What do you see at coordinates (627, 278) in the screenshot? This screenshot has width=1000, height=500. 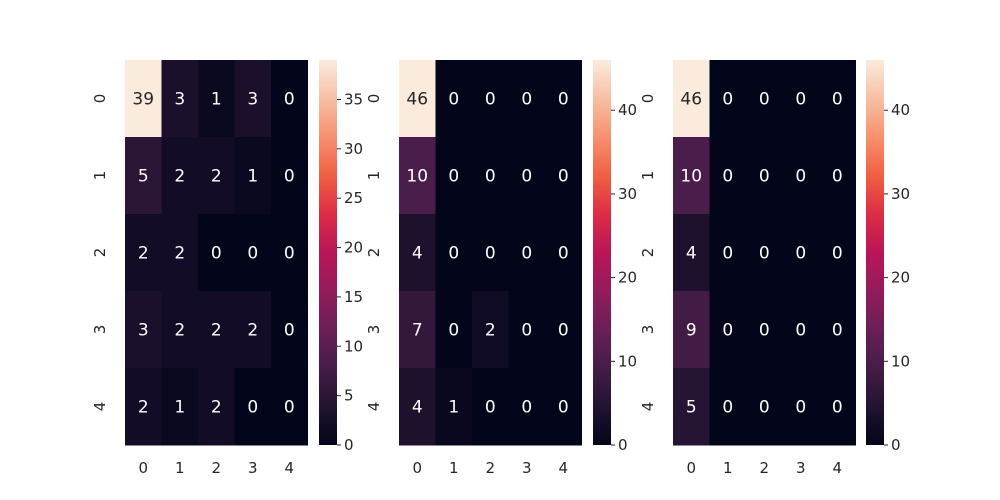 I see `colorbar-tick-label: 20` at bounding box center [627, 278].